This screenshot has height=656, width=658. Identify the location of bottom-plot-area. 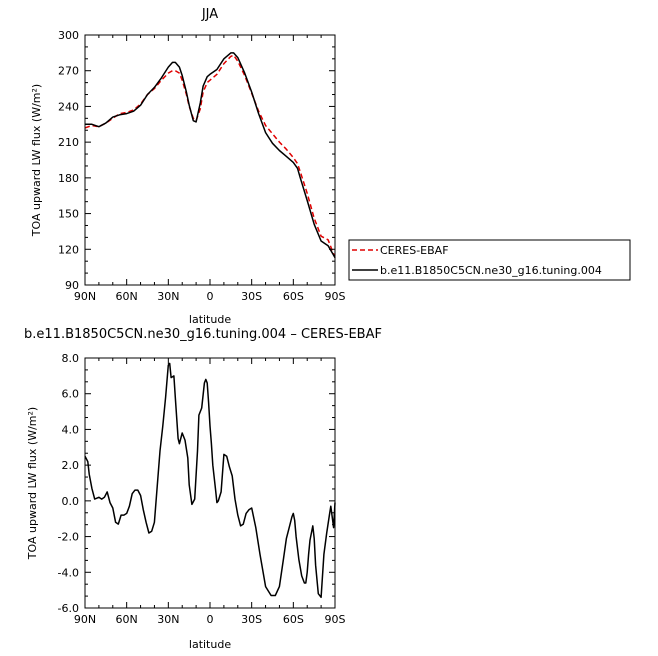
(210, 480).